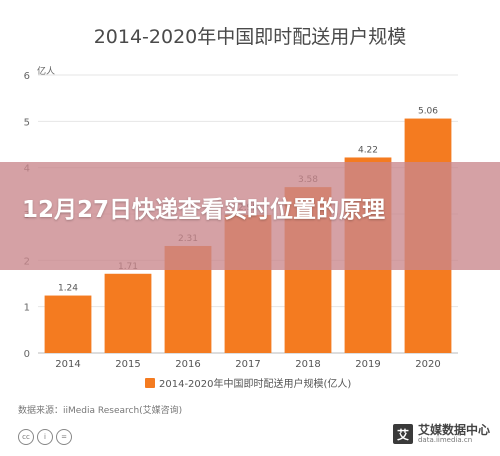 This screenshot has width=500, height=456. Describe the element at coordinates (368, 150) in the screenshot. I see `bar-value-label: 4.22` at that location.